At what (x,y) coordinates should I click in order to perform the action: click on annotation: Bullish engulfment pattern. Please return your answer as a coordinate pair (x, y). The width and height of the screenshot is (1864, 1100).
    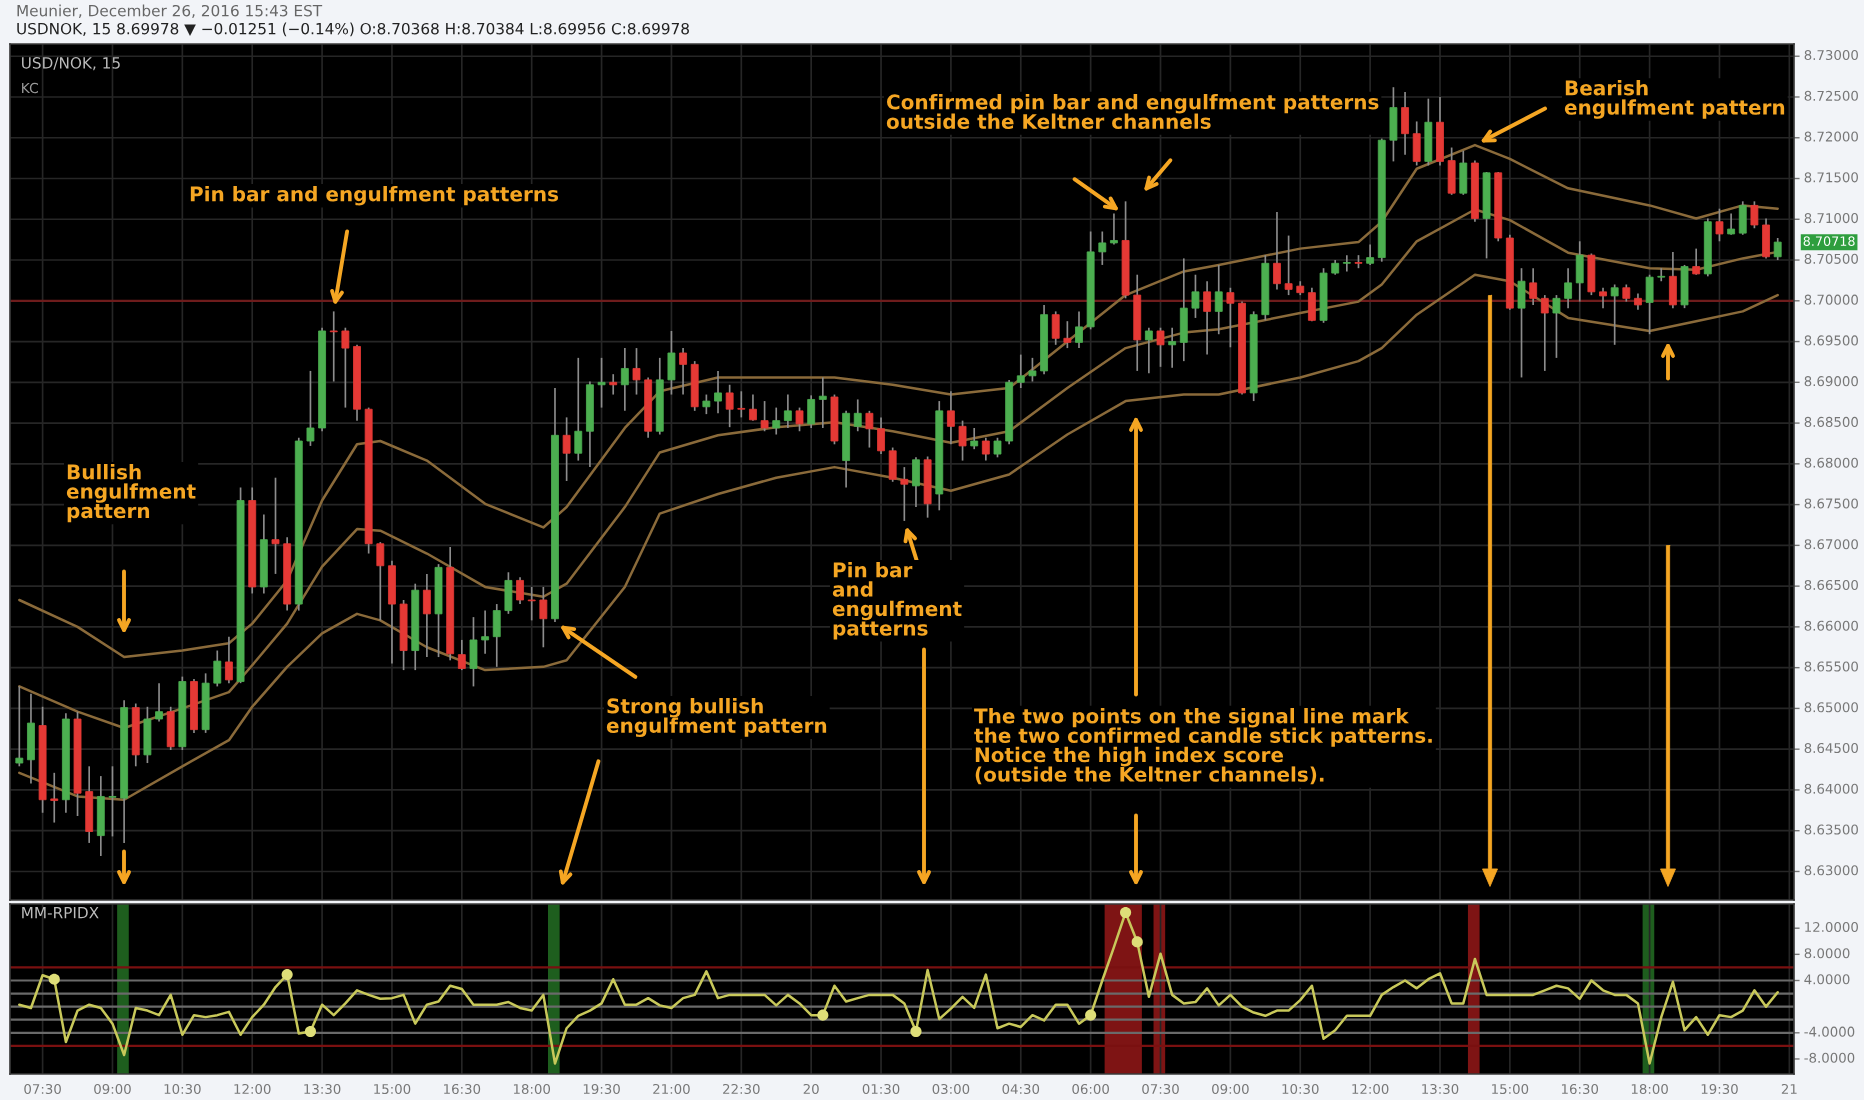
    Looking at the image, I should click on (131, 493).